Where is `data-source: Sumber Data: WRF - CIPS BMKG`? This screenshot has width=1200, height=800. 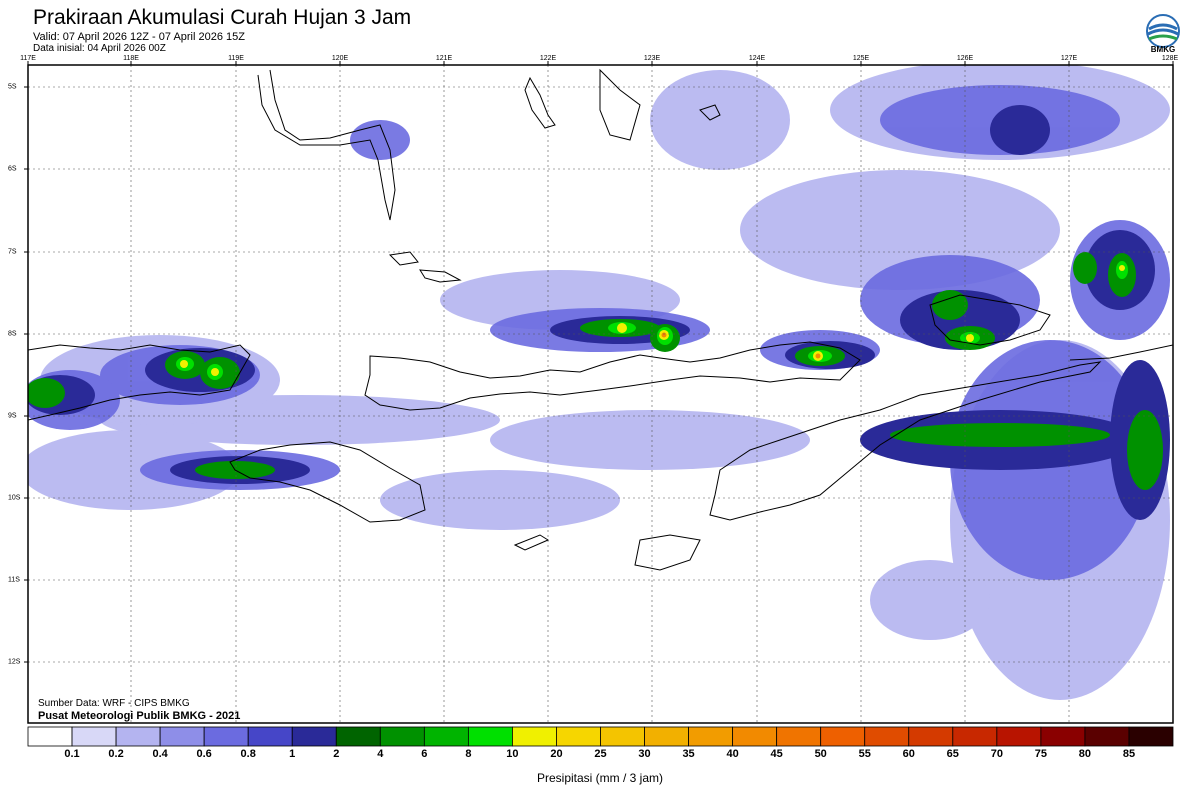
data-source: Sumber Data: WRF - CIPS BMKG is located at coordinates (114, 703).